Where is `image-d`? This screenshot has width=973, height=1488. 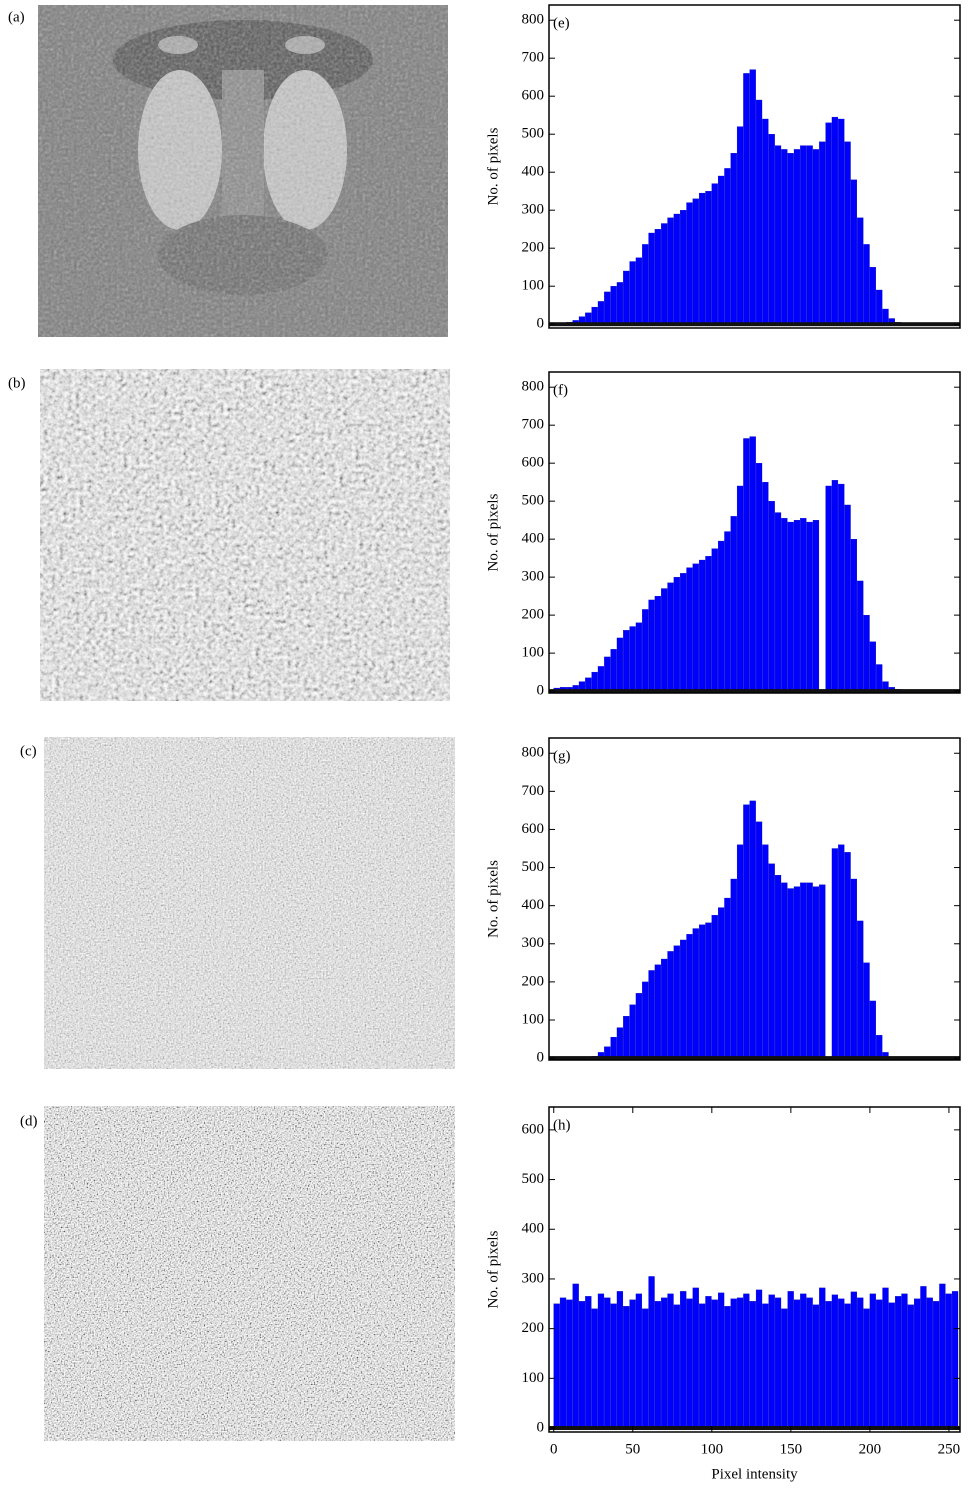 image-d is located at coordinates (249, 1273).